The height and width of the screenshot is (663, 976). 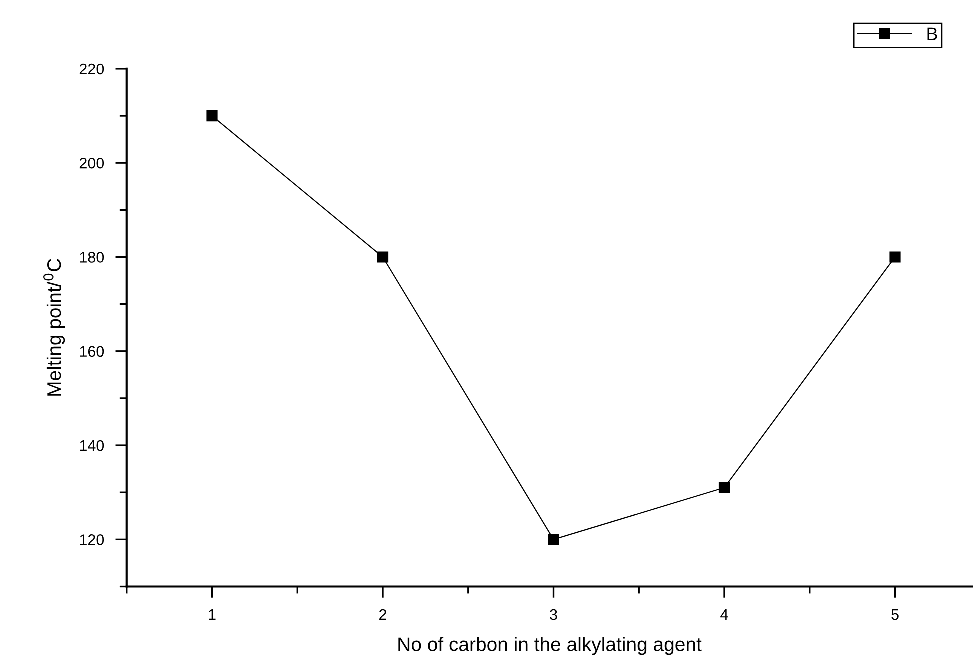 I want to click on y-tick-label: 220, so click(x=92, y=69).